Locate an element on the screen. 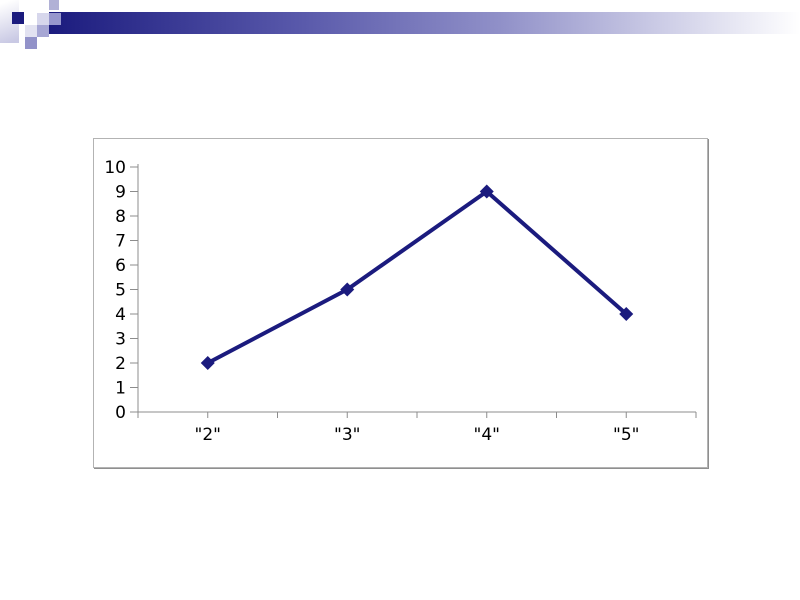  deco-square-top is located at coordinates (54, 5).